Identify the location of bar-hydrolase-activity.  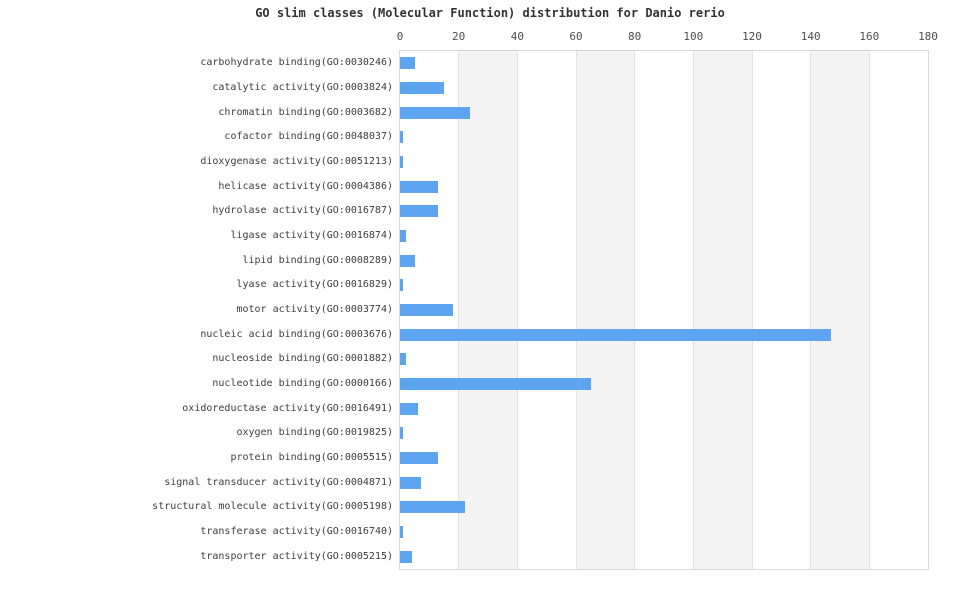
(419, 211).